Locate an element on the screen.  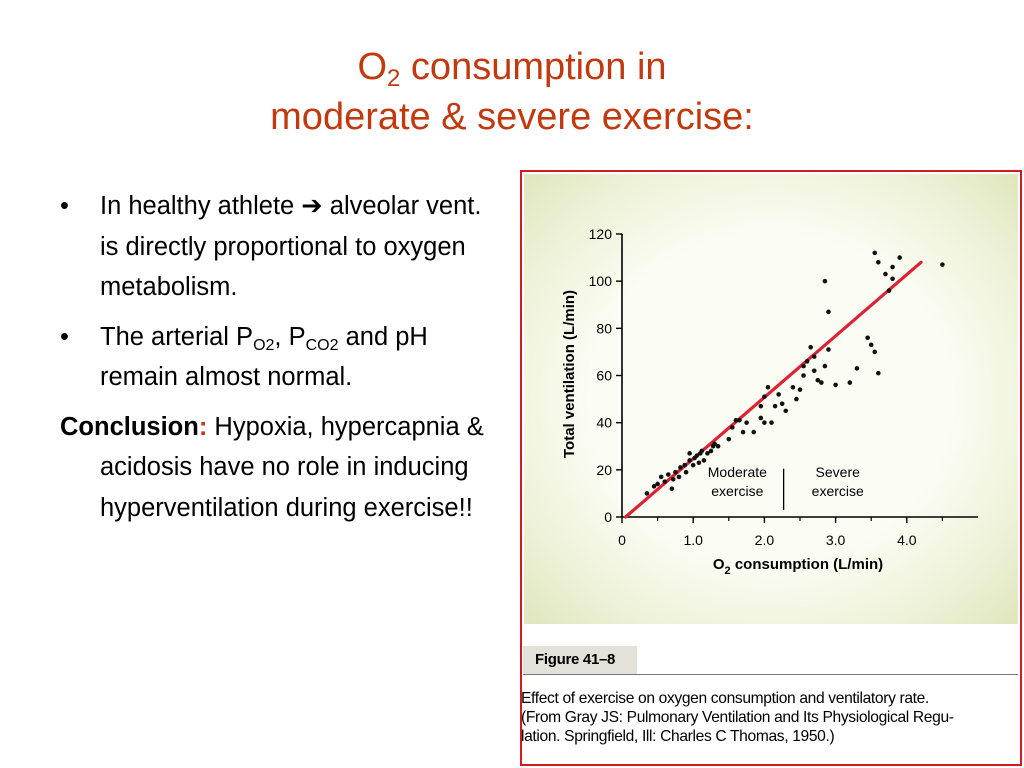
title-line-1: O2 consumption in is located at coordinates (512, 67).